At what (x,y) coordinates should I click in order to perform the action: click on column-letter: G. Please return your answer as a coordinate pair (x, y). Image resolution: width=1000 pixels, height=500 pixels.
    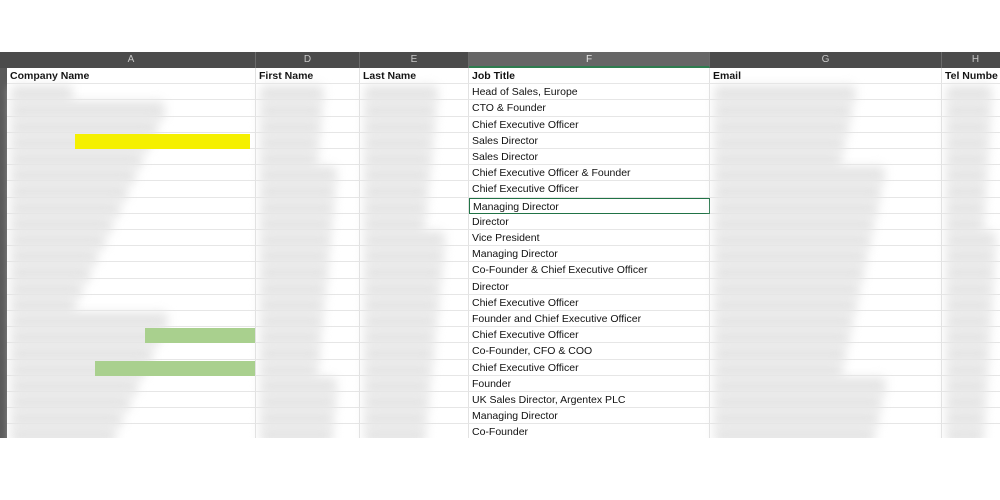
    Looking at the image, I should click on (826, 60).